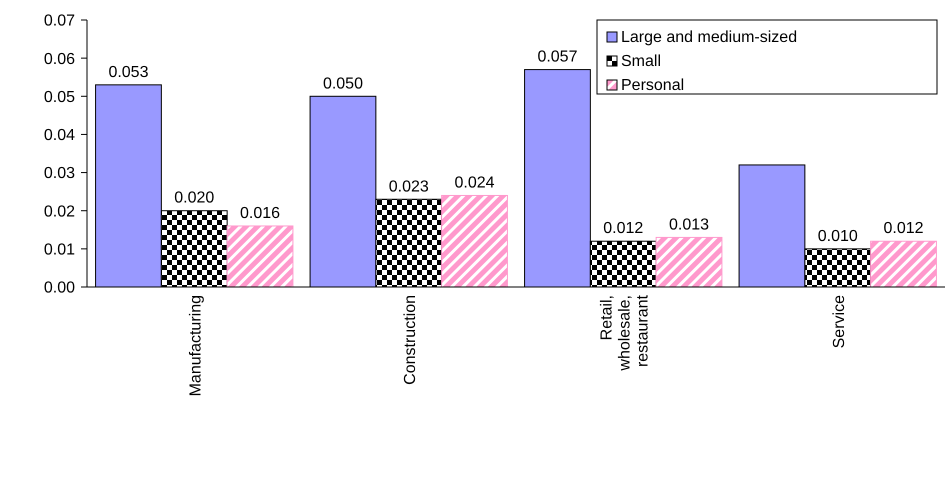 The height and width of the screenshot is (499, 949). I want to click on y-tick-label: 0.02, so click(60, 211).